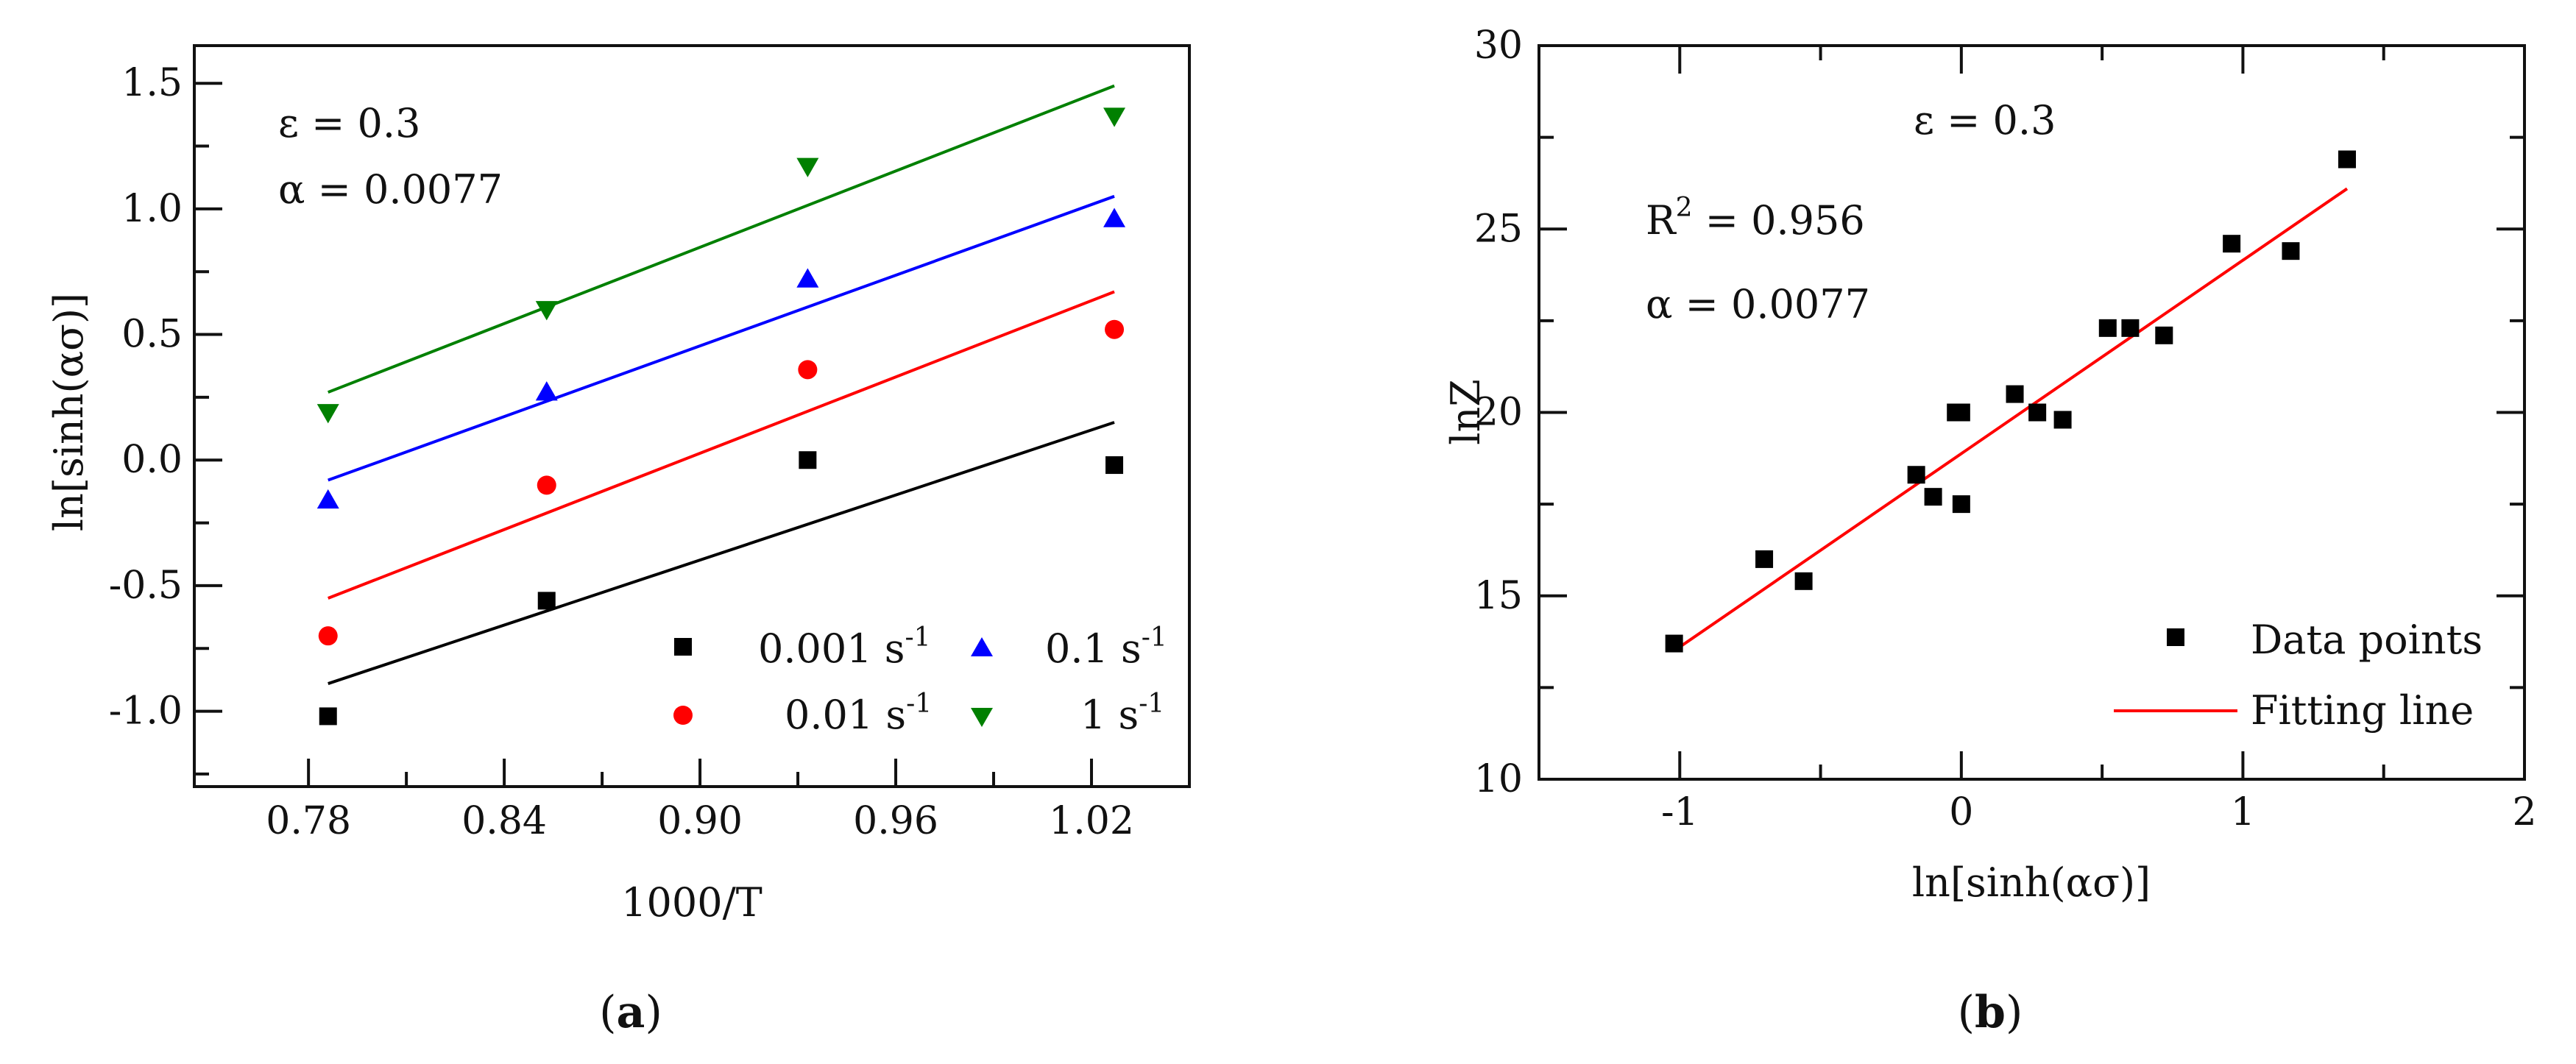 The width and height of the screenshot is (2576, 1064). Describe the element at coordinates (1466, 412) in the screenshot. I see `panel-b-y-axis-title: lnZ` at that location.